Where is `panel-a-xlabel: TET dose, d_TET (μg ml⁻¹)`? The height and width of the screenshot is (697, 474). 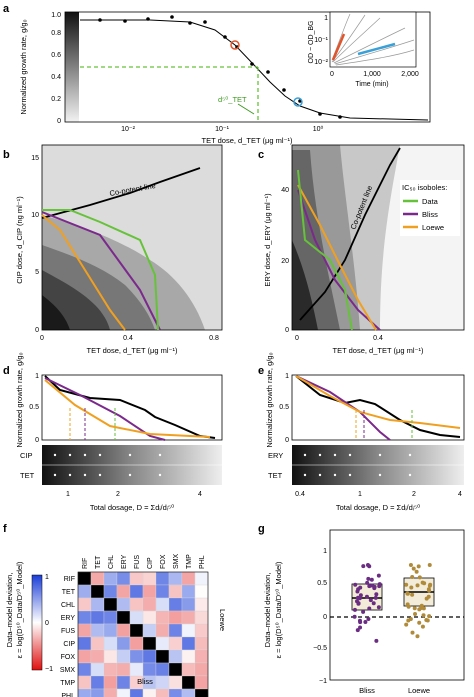 panel-a-xlabel: TET dose, d_TET (μg ml⁻¹) is located at coordinates (247, 140).